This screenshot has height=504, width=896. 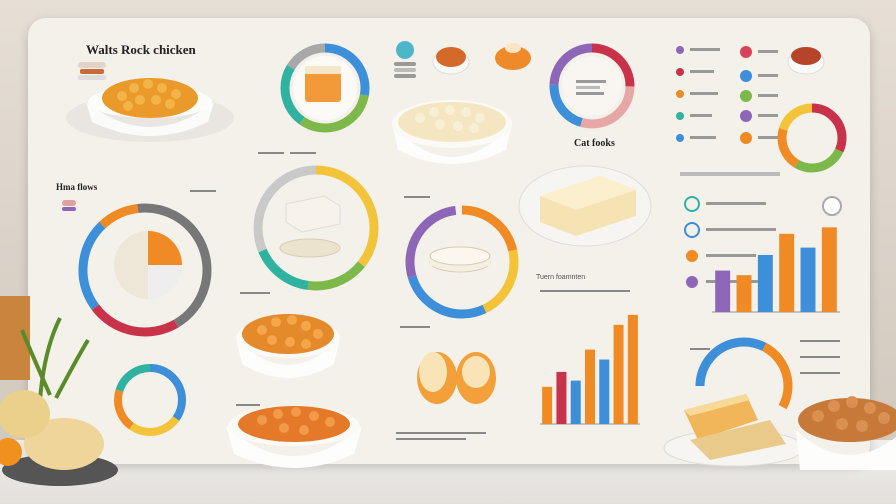 I want to click on bowl-chickpeas-right-edge, so click(x=846, y=433).